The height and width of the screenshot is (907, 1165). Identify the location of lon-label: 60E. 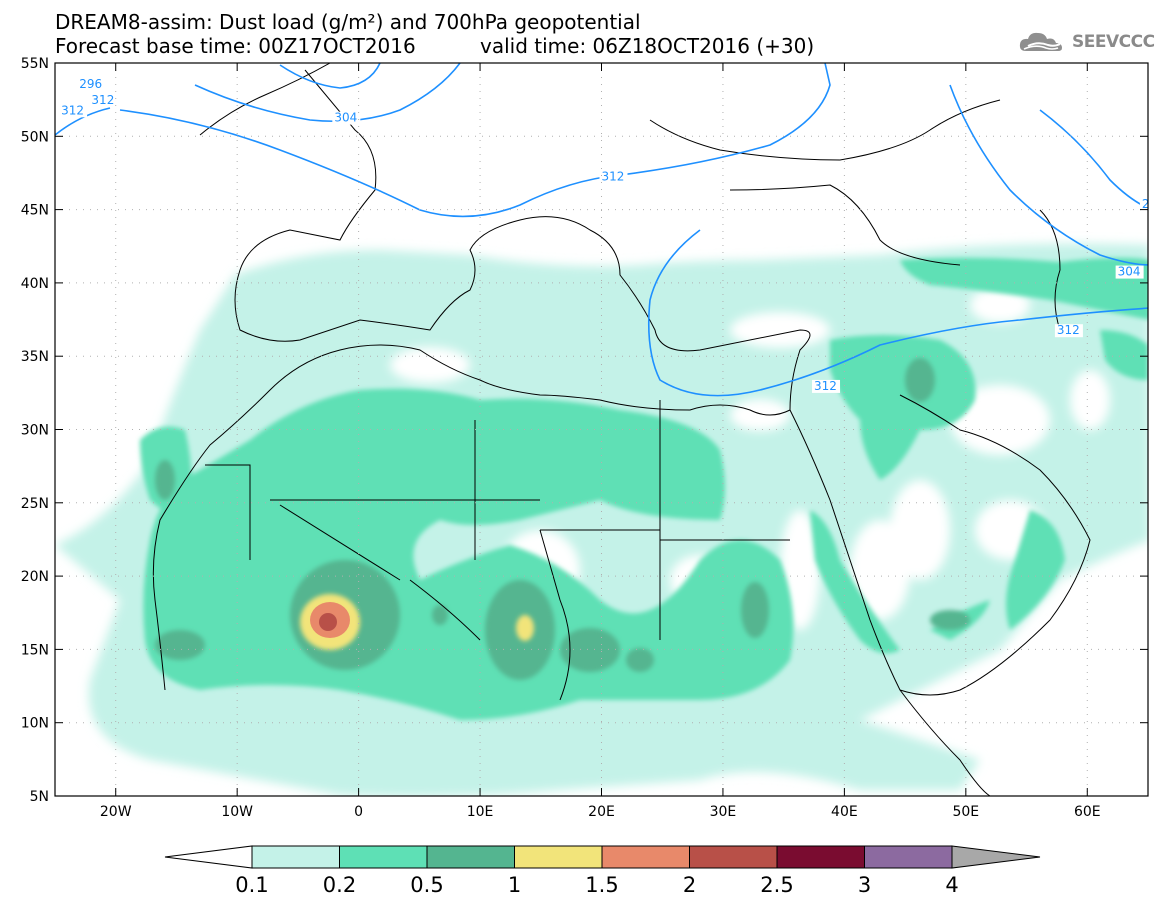
(1087, 812).